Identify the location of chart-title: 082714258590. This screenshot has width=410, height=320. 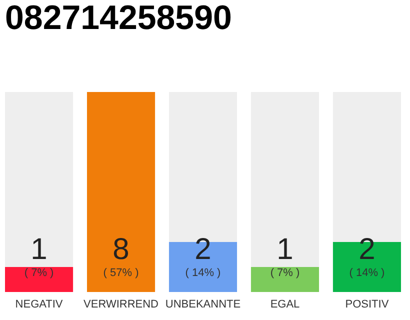
(118, 18).